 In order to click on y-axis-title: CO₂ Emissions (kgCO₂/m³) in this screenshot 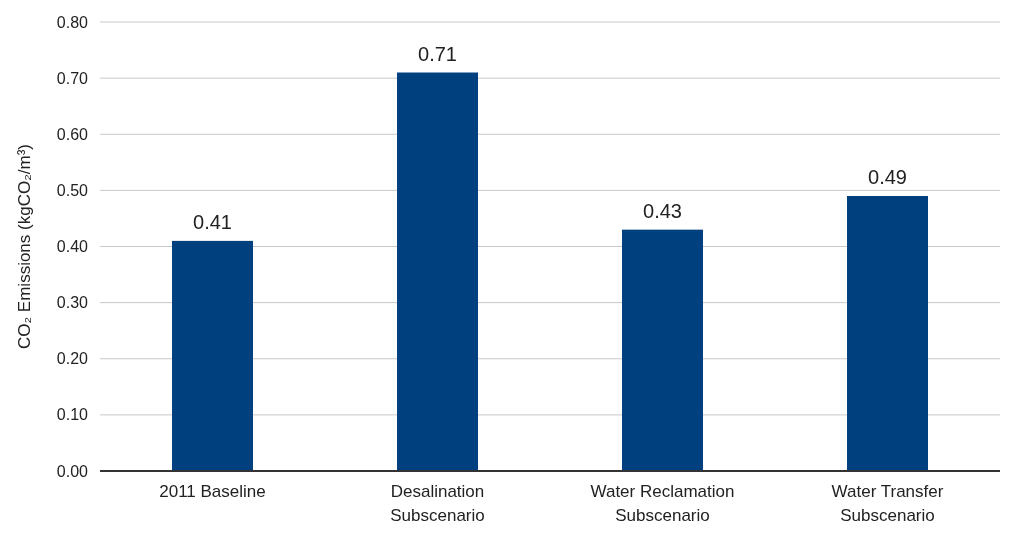, I will do `click(24, 246)`.